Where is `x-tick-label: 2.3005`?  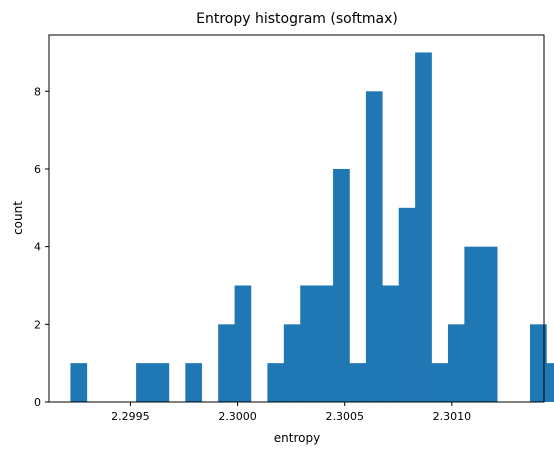 x-tick-label: 2.3005 is located at coordinates (344, 416).